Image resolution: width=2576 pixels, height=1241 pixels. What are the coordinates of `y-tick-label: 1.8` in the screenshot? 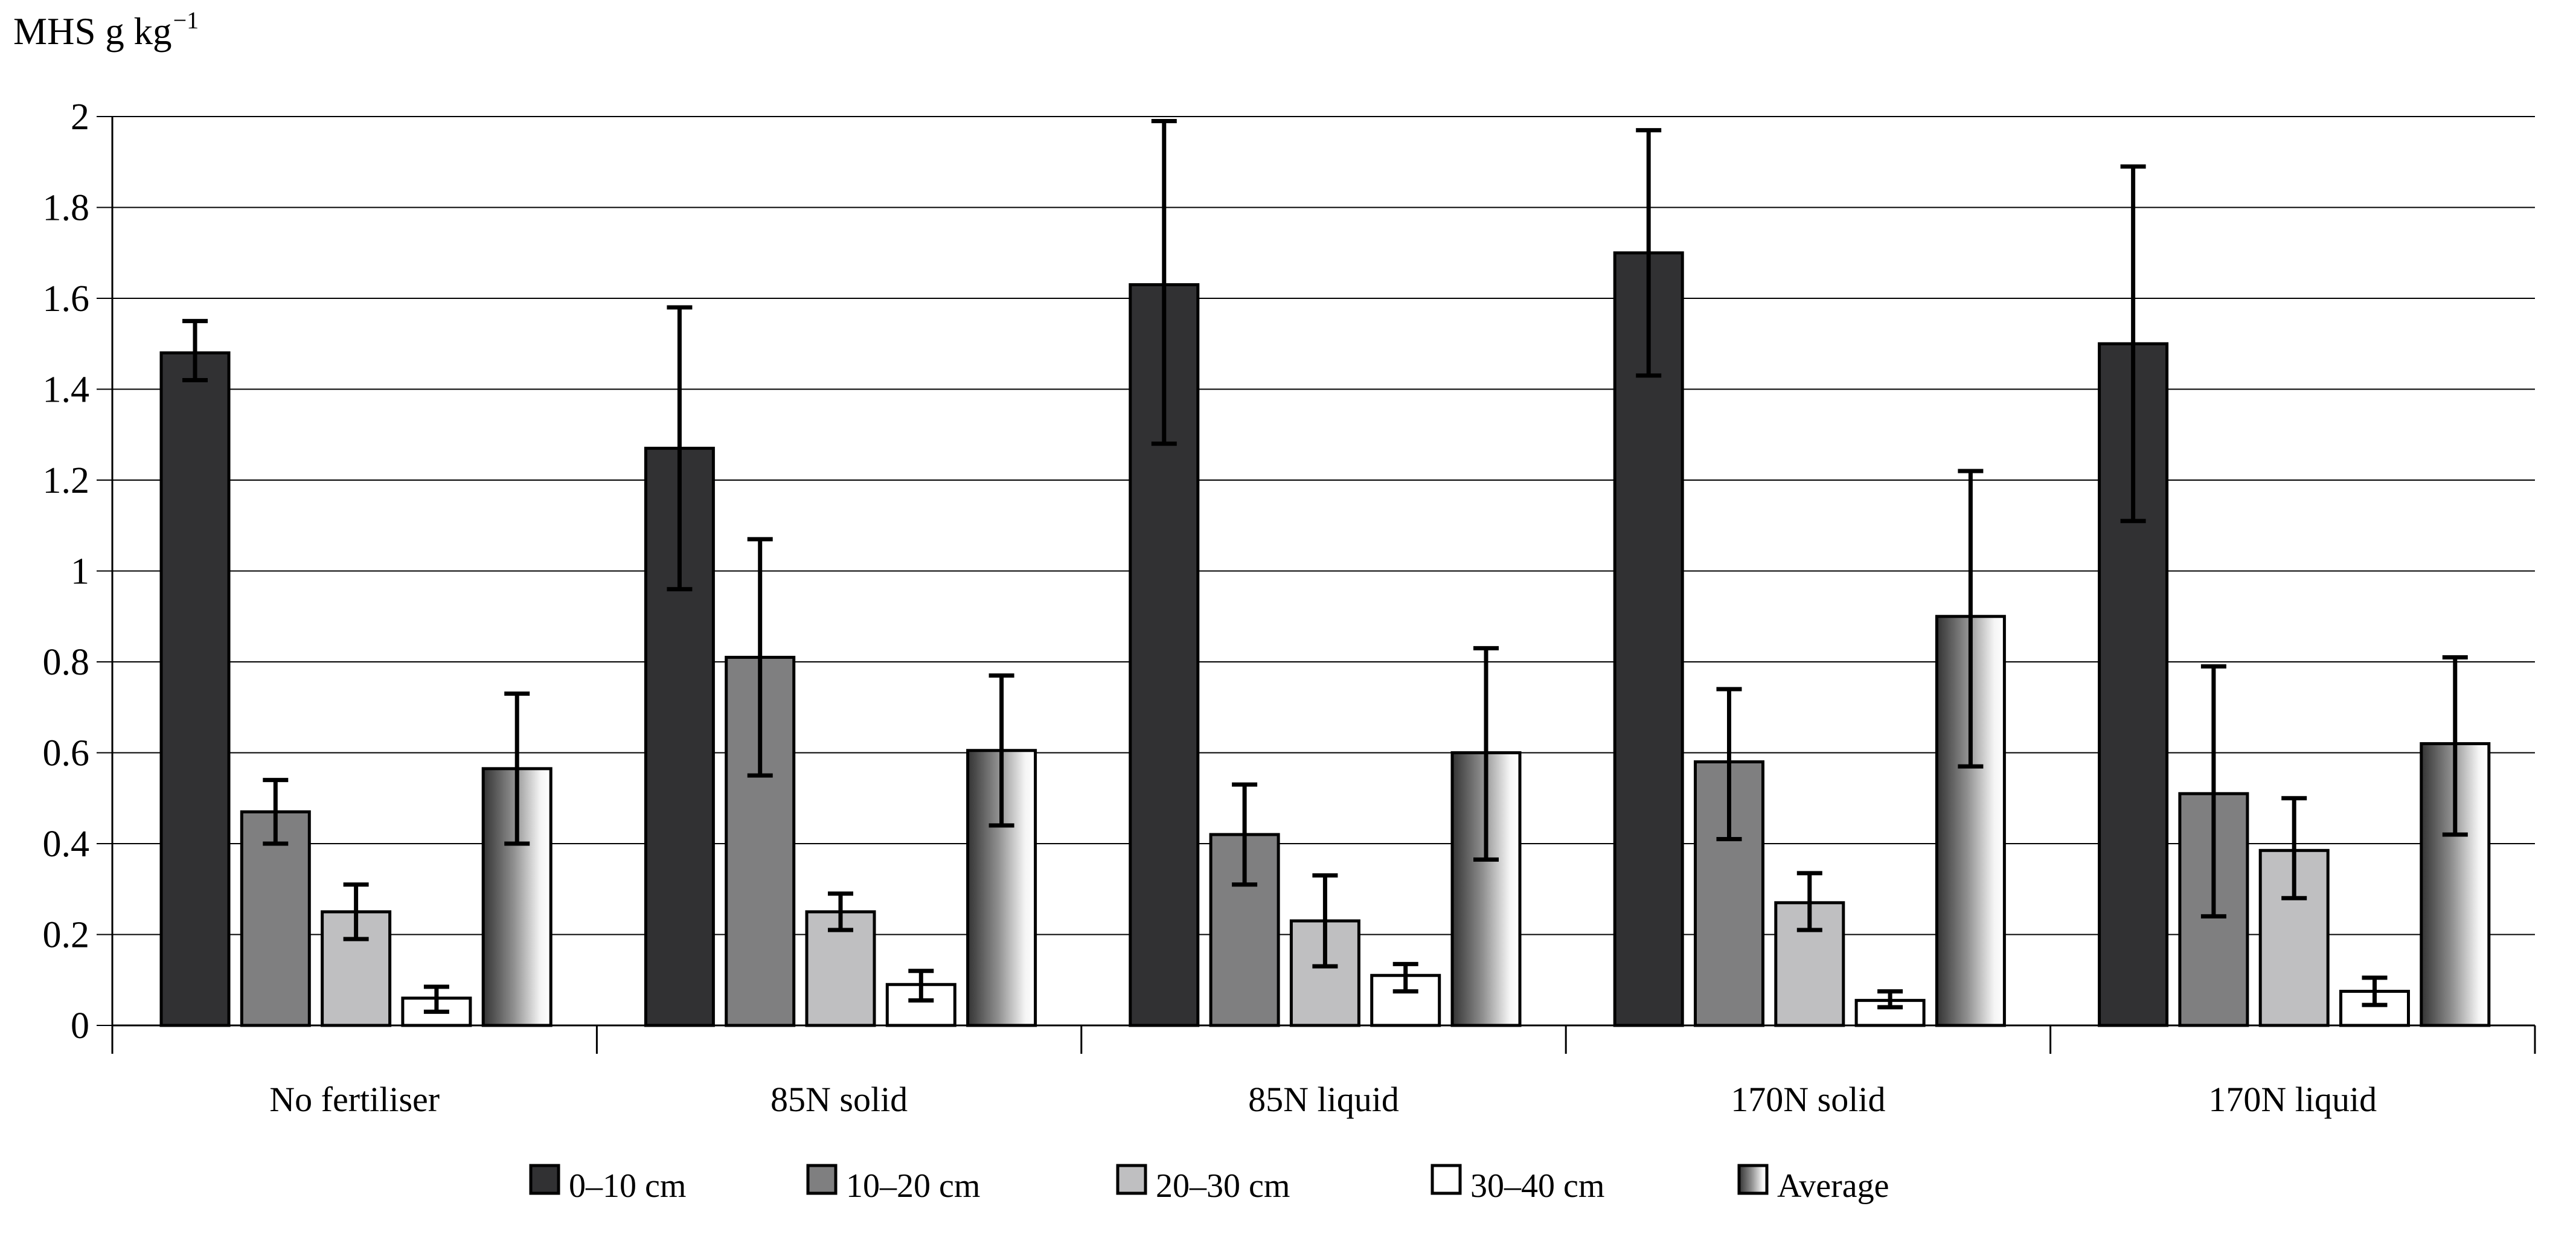 It's located at (66, 208).